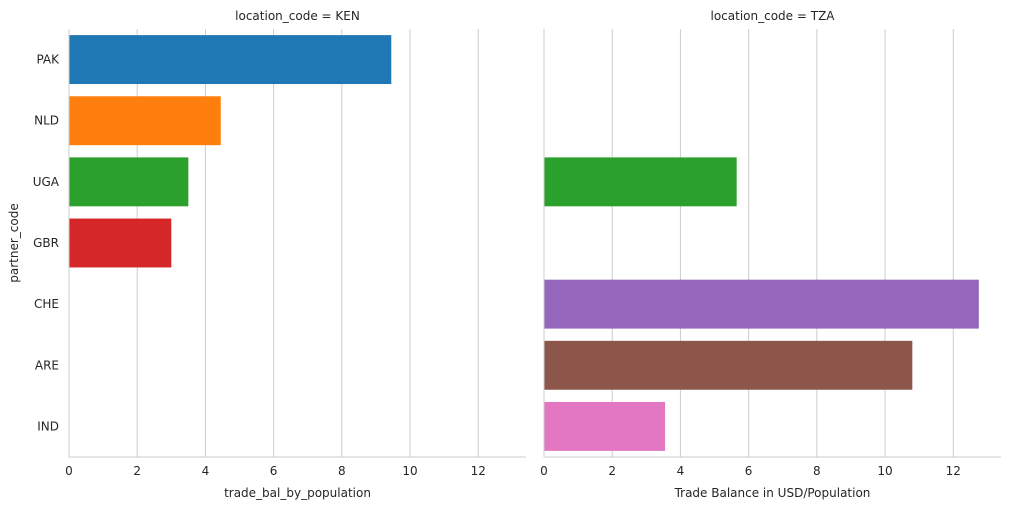  What do you see at coordinates (297, 493) in the screenshot?
I see `x-axis-label: trade_bal_by_population` at bounding box center [297, 493].